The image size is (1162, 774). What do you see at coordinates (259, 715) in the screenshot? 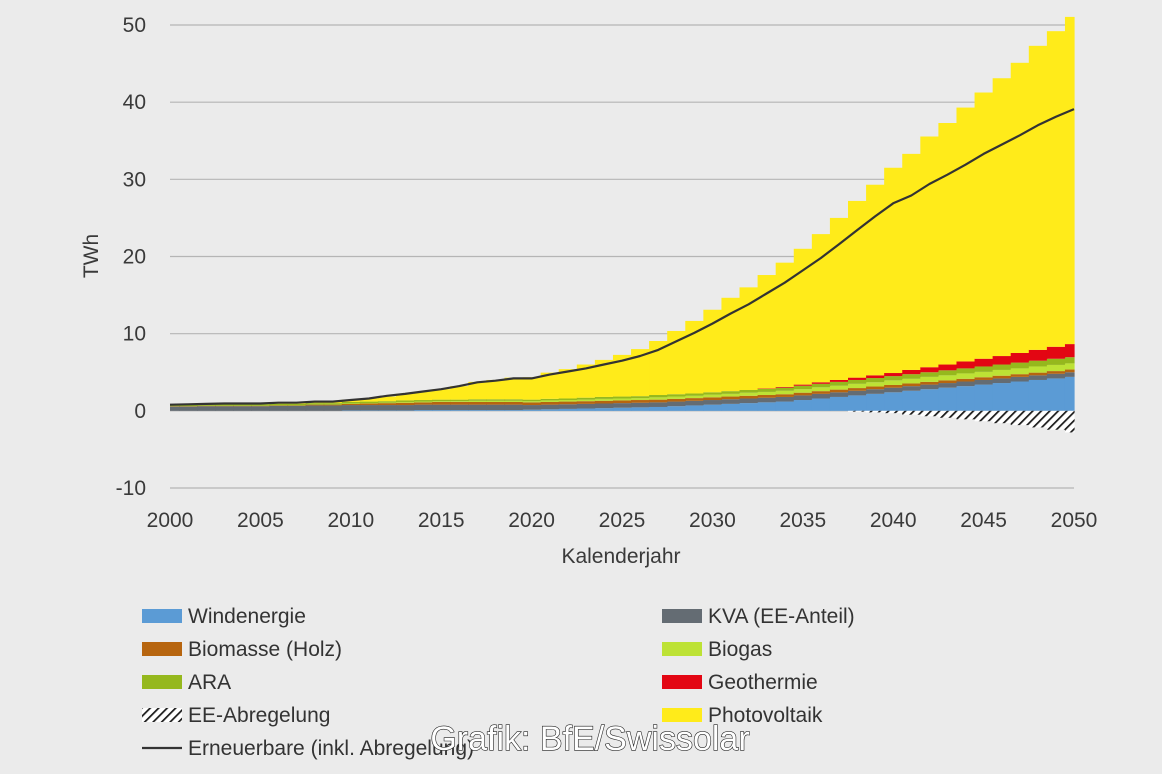
I see `legend-label: EE-Abregelung` at bounding box center [259, 715].